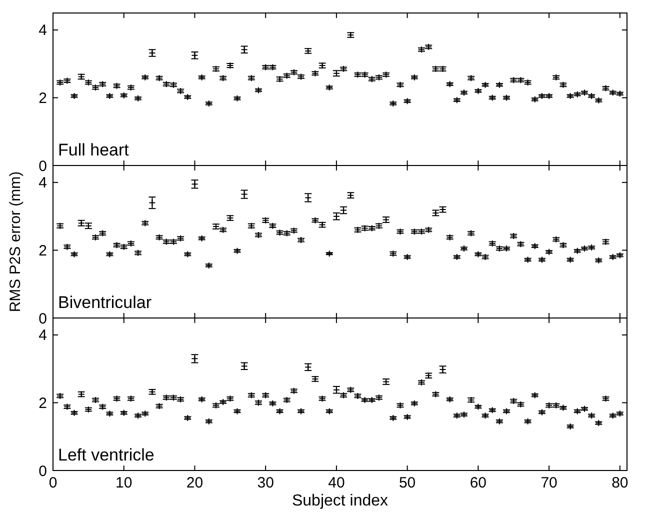 The width and height of the screenshot is (645, 513). What do you see at coordinates (340, 501) in the screenshot?
I see `x-axis-title: Subject index` at bounding box center [340, 501].